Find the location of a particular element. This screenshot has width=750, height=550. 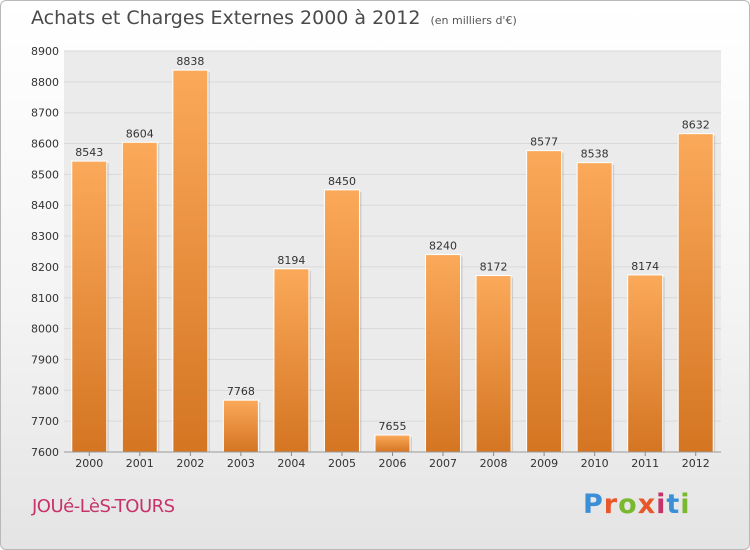

data-label: 8577 is located at coordinates (544, 142).